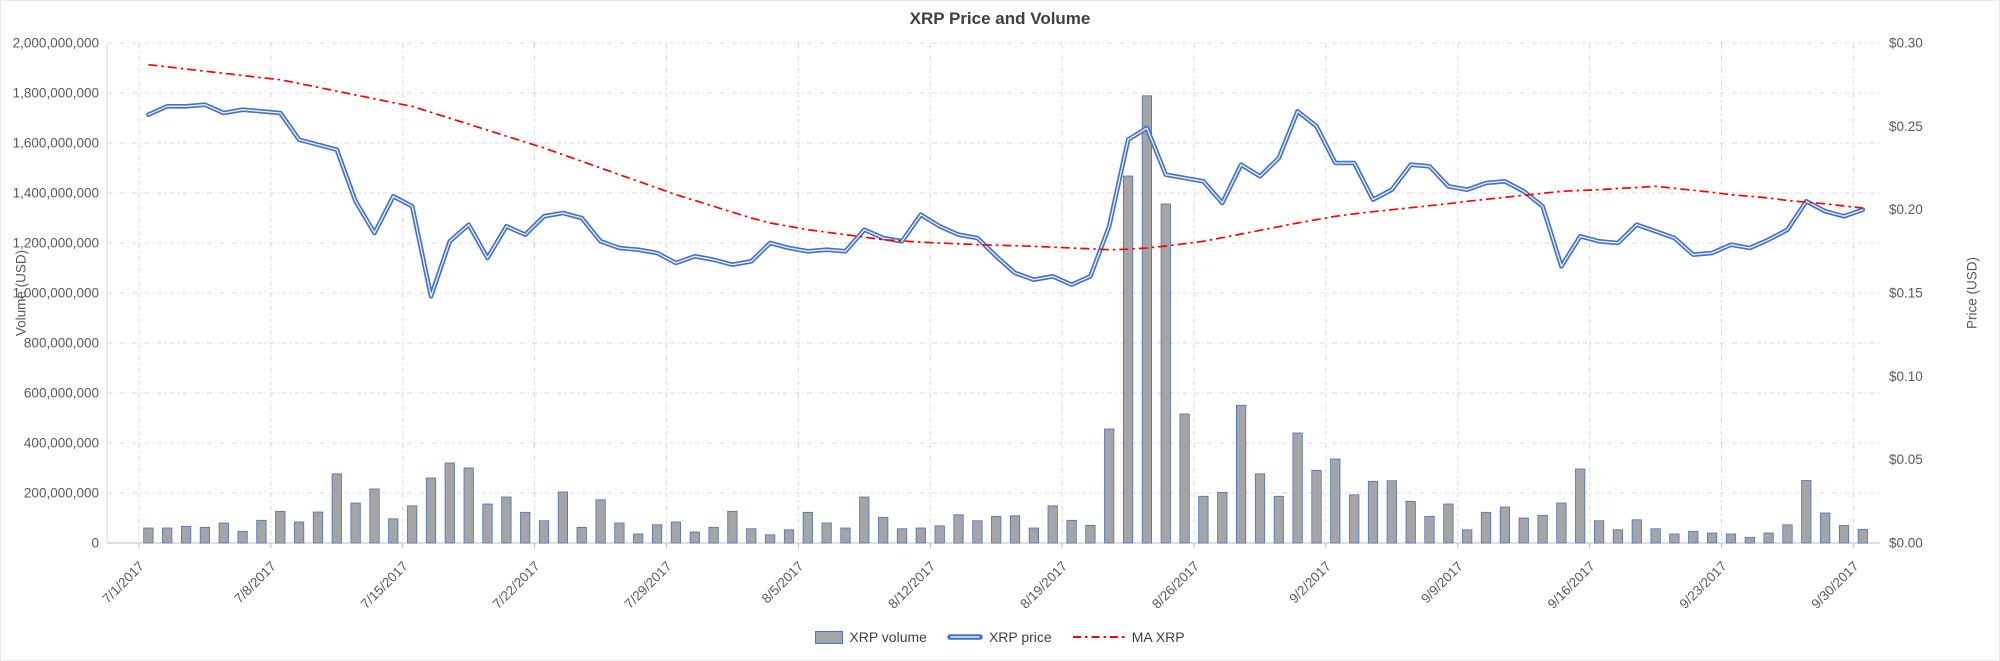 The image size is (2000, 661). What do you see at coordinates (255, 583) in the screenshot?
I see `x-tick-label: 7/8/2017` at bounding box center [255, 583].